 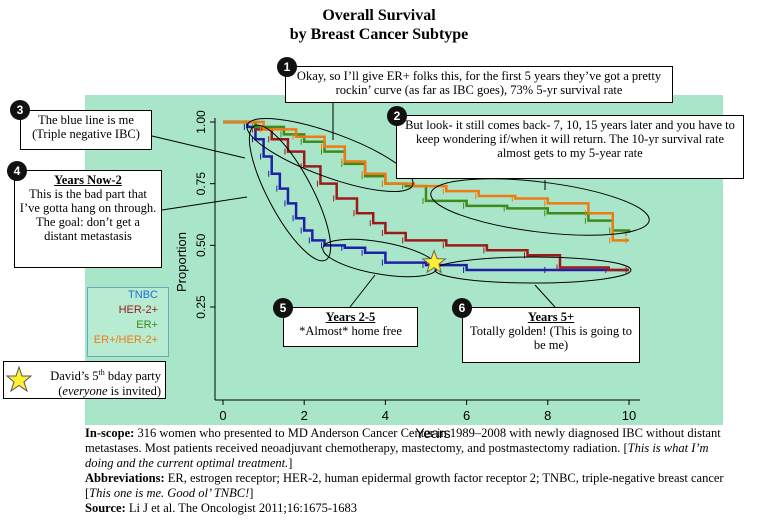 I want to click on legend-items: TNBC HER-2+ ER+ ER+/HER-2+, so click(x=128, y=318).